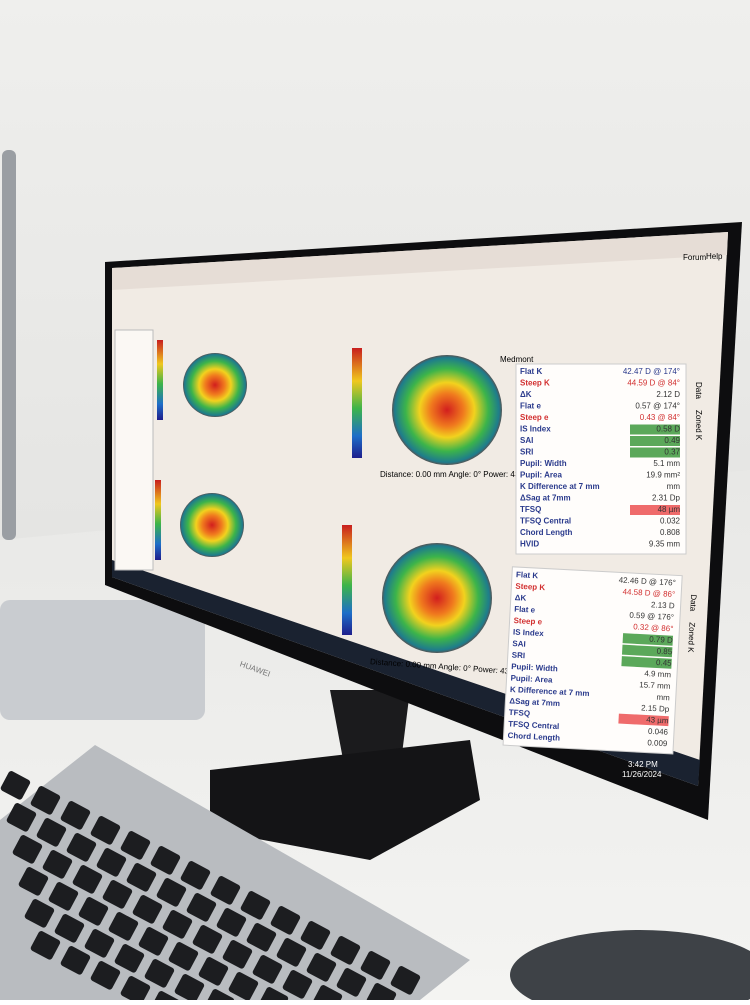 This screenshot has width=750, height=1005. What do you see at coordinates (531, 371) in the screenshot?
I see `row-label: Flat K` at bounding box center [531, 371].